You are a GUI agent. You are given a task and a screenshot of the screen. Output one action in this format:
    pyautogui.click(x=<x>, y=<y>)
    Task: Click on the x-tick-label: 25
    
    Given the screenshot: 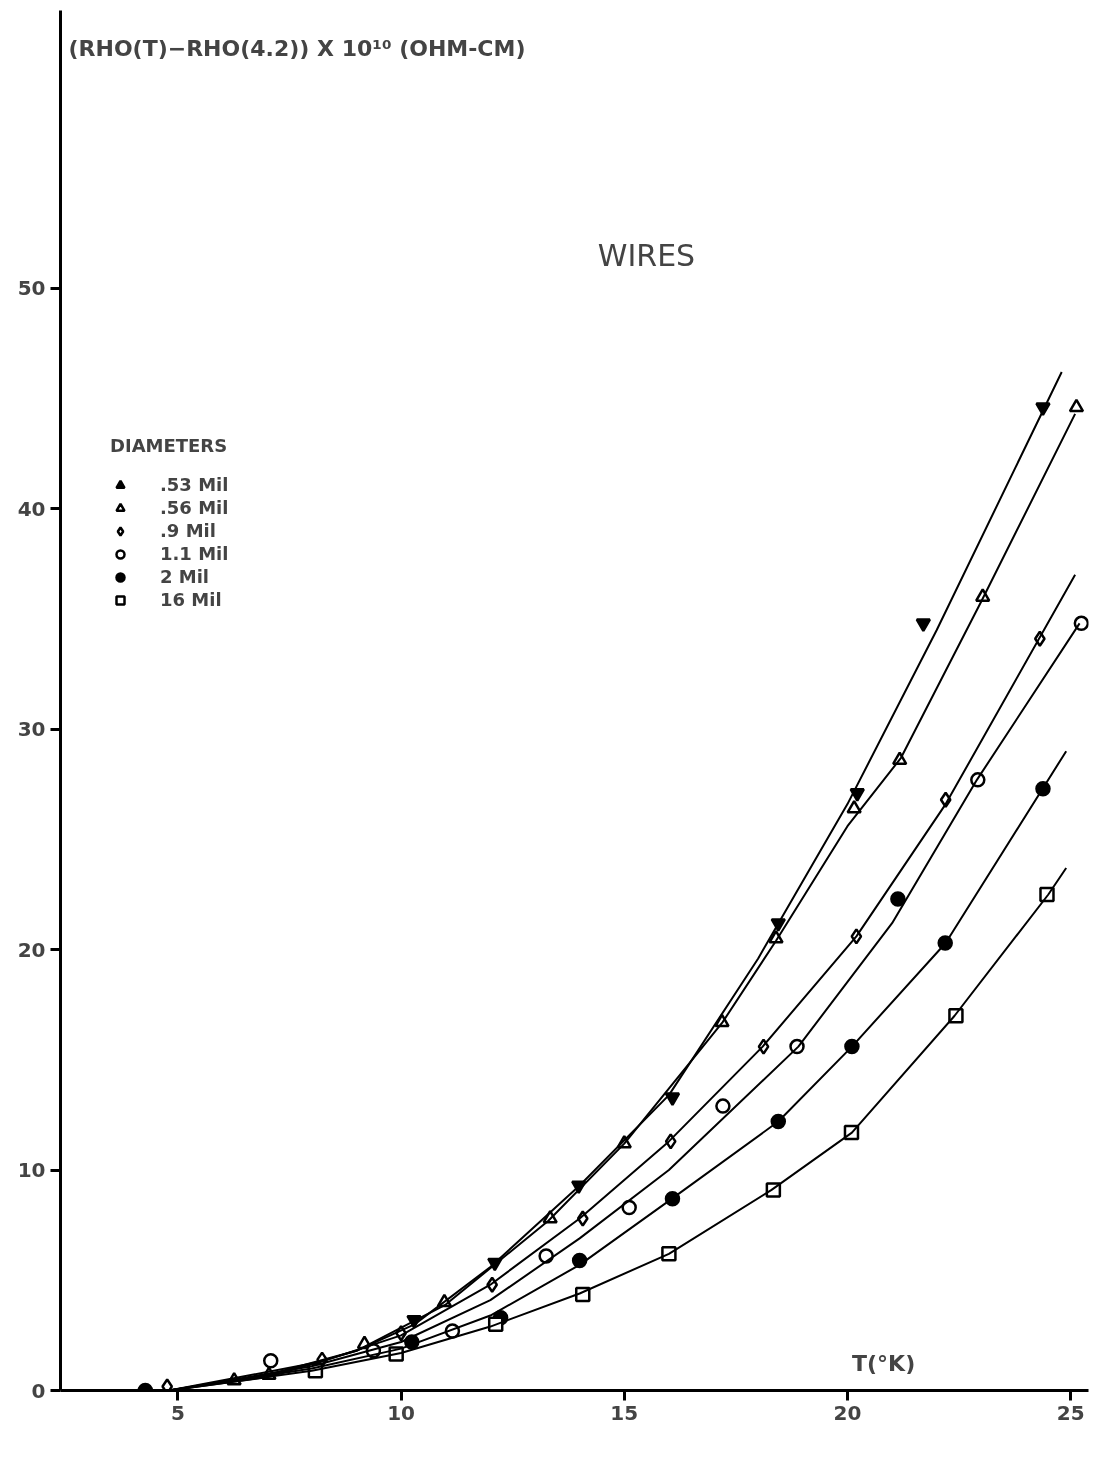 What is the action you would take?
    pyautogui.click(x=1070, y=1412)
    